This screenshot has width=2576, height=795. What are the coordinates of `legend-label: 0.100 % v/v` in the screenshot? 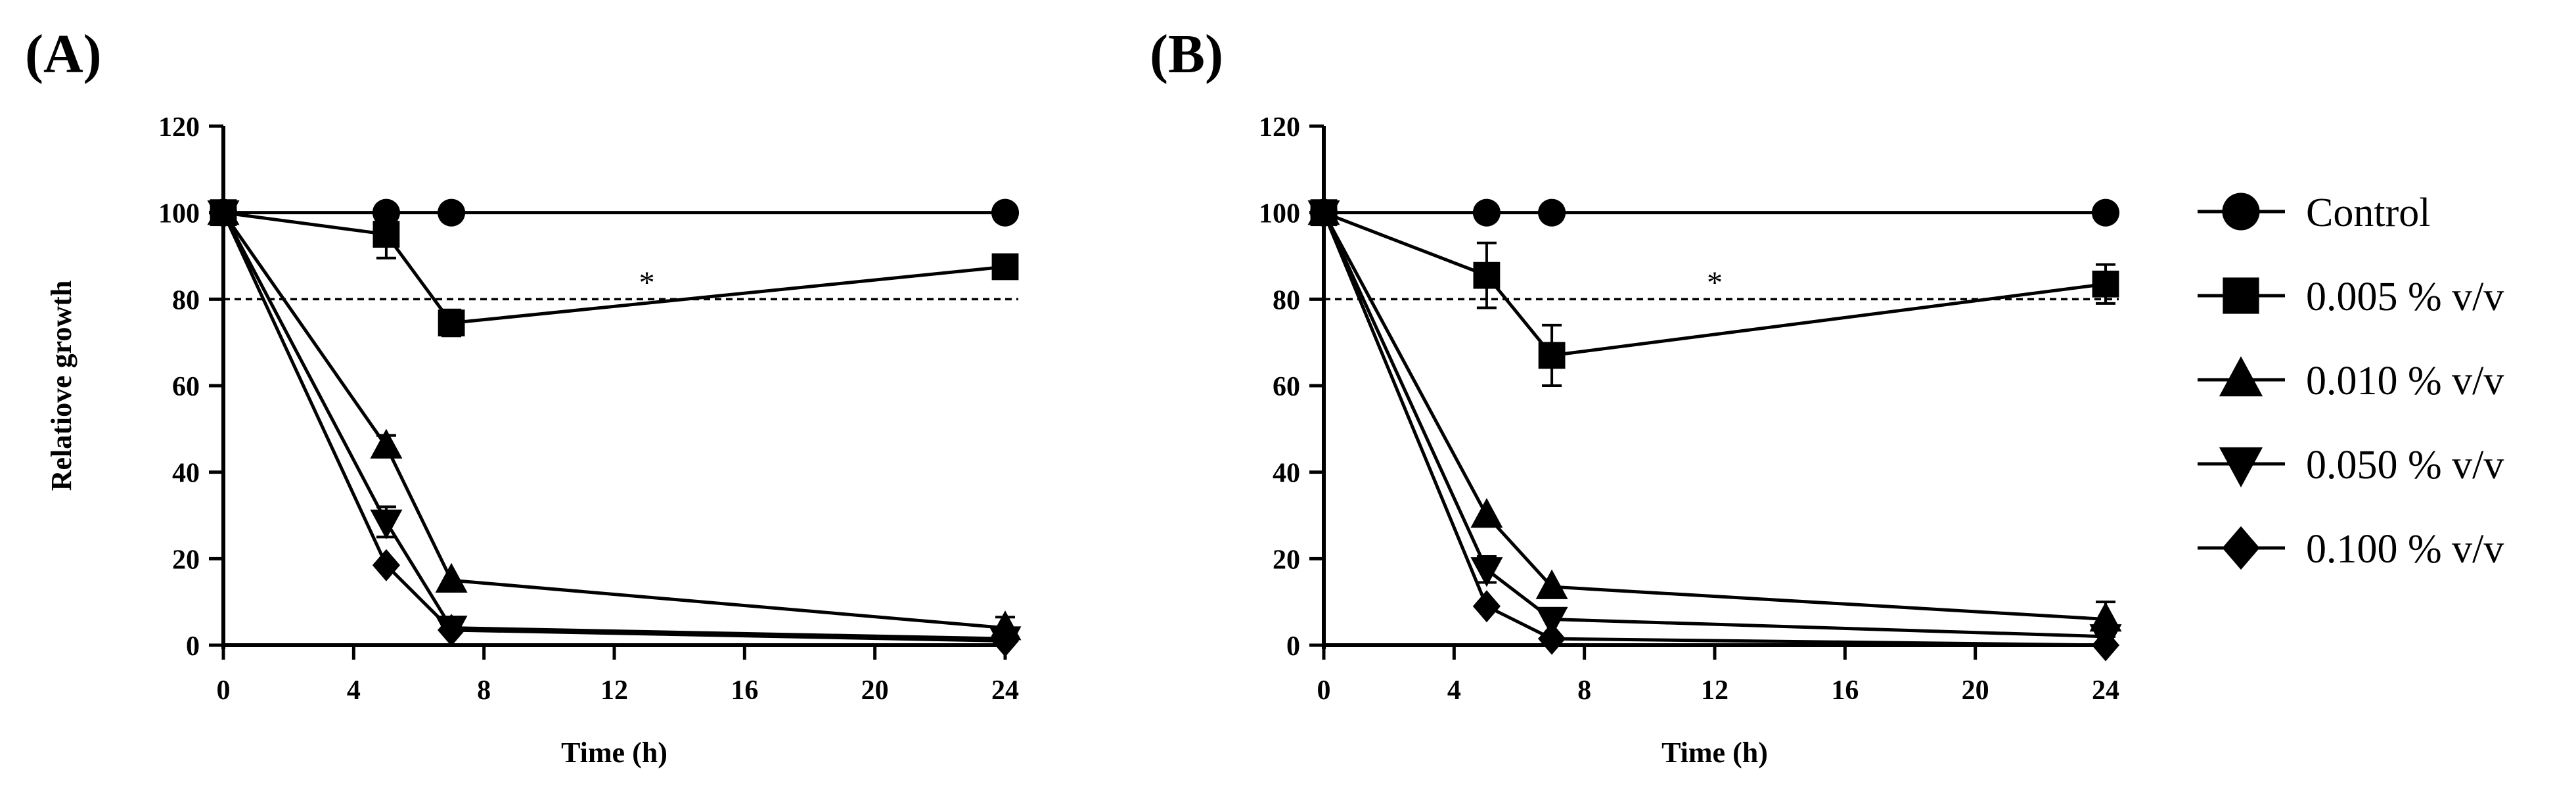 It's located at (2405, 550).